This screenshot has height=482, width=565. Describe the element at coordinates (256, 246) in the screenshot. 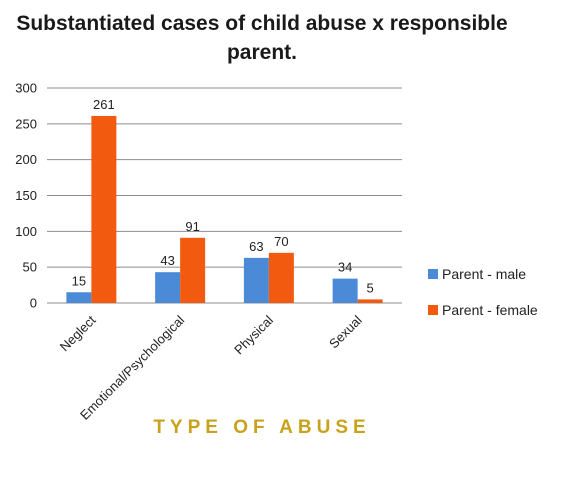

I see `data-label-physical-series-0: 63` at that location.